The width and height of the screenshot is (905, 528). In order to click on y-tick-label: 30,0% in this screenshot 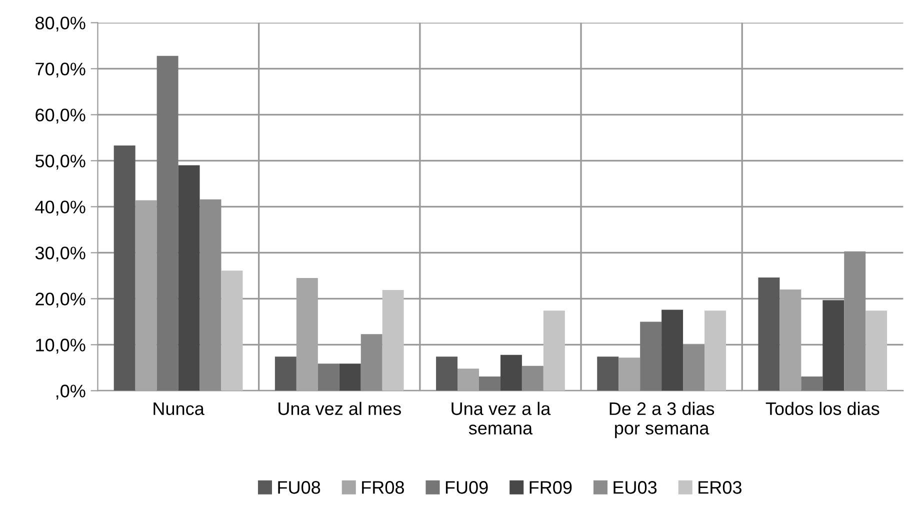, I will do `click(60, 254)`.